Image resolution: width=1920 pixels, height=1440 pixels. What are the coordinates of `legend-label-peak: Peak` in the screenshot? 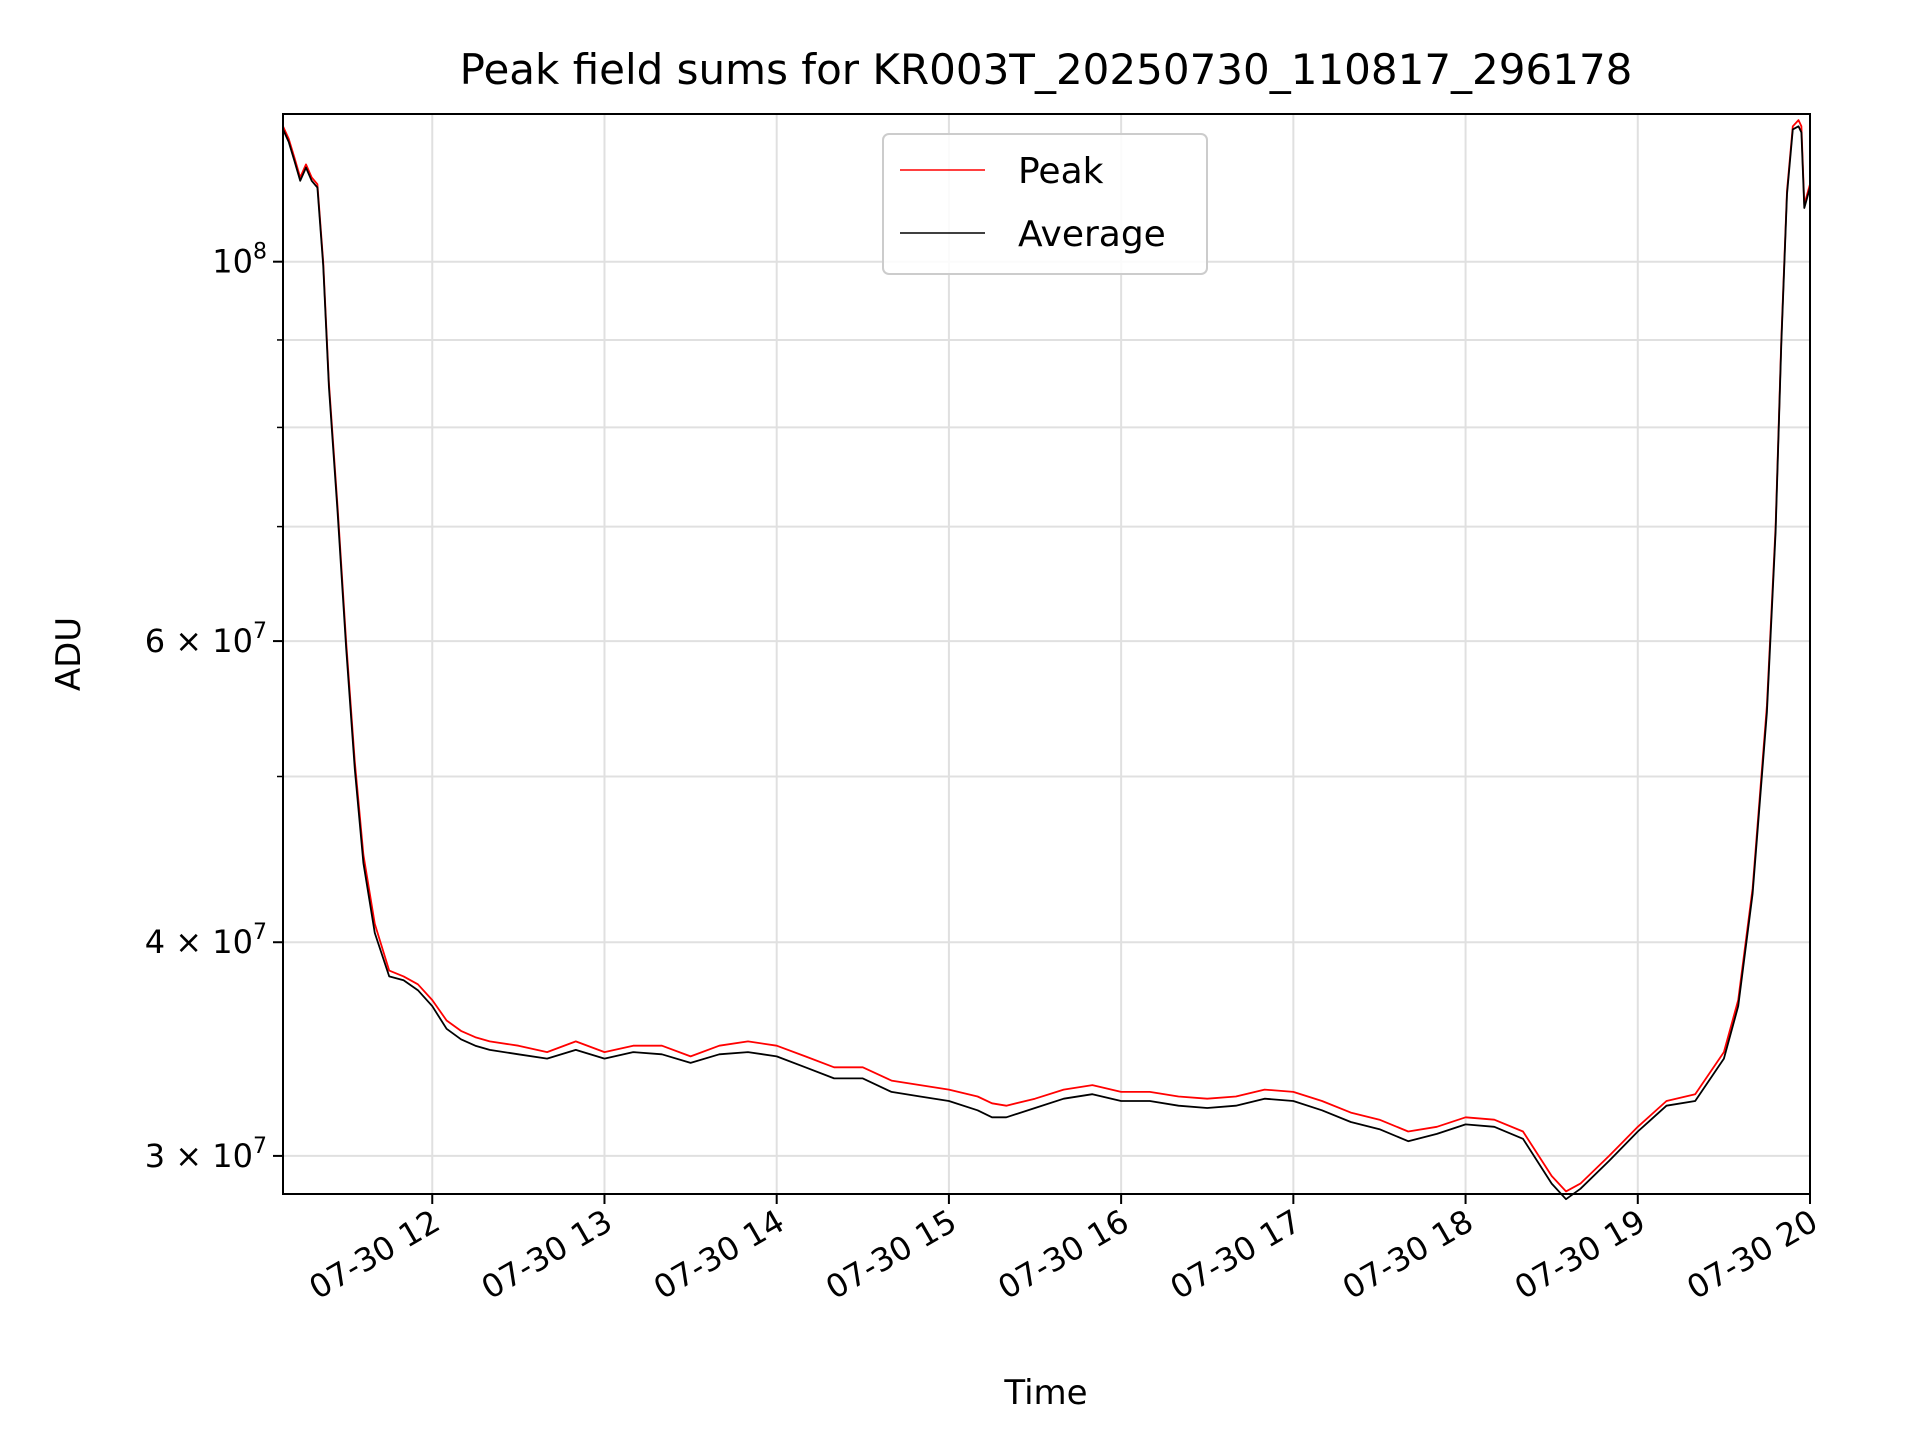 It's located at (1061, 171).